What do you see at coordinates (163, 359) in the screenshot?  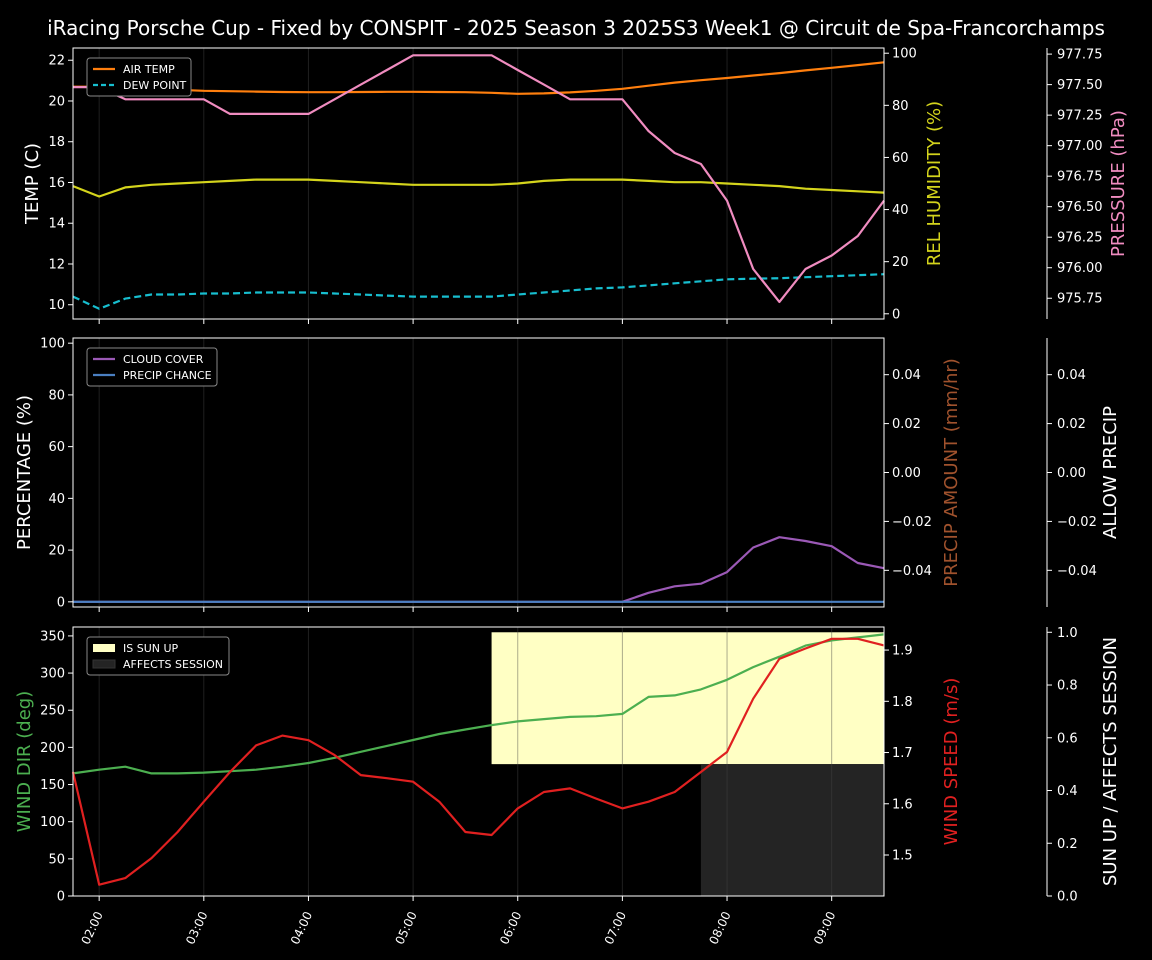 I see `legend-label: CLOUD COVER` at bounding box center [163, 359].